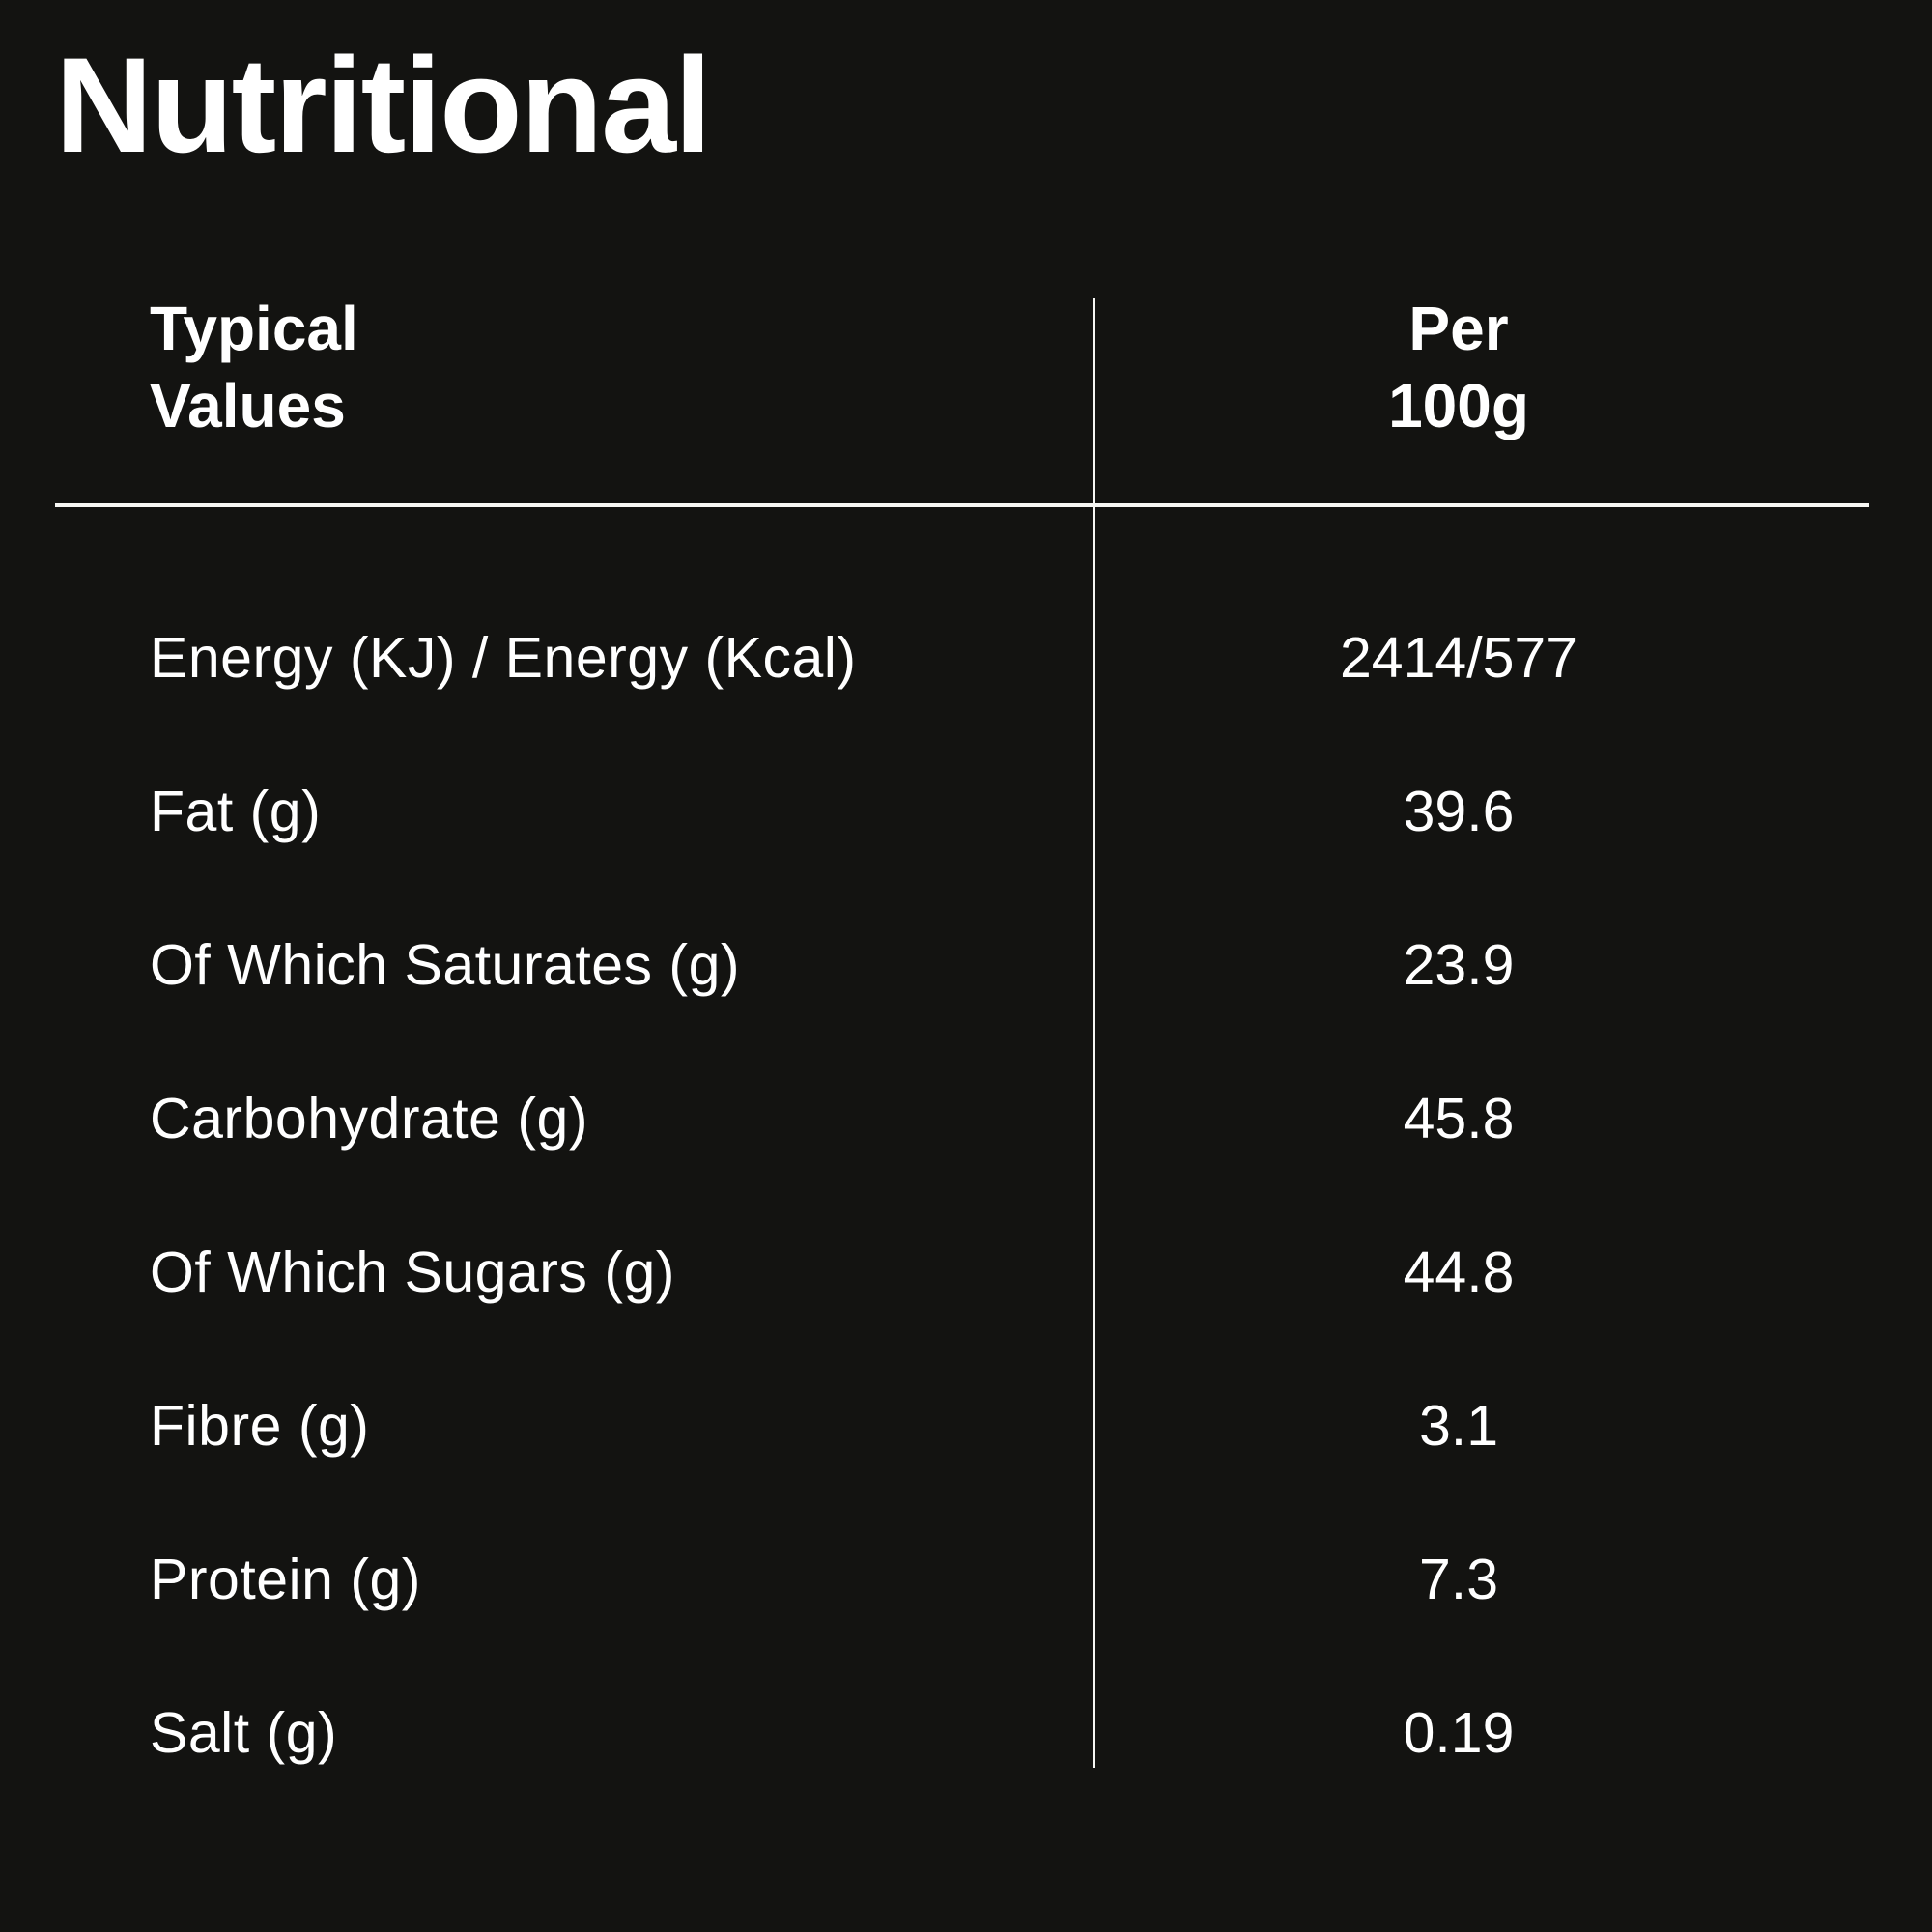  Describe the element at coordinates (1458, 657) in the screenshot. I see `row-value: 2414/577` at that location.